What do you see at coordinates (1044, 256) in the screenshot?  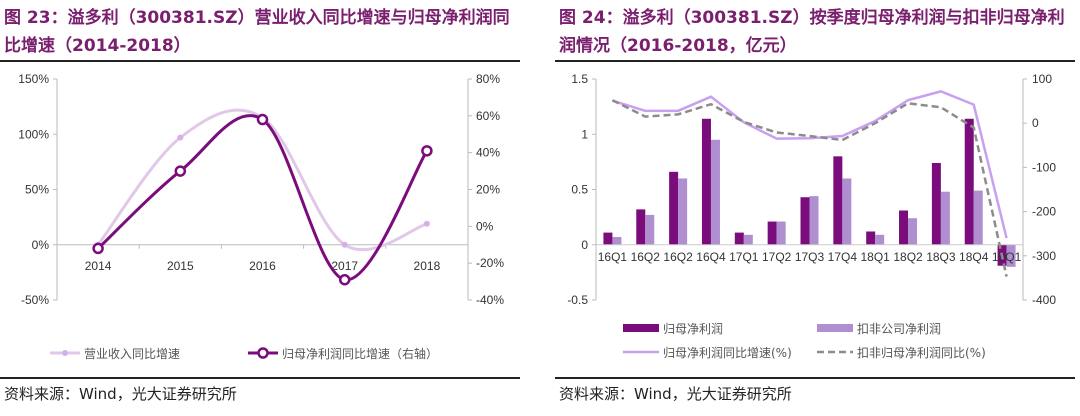 I see `right-tick-label: -300` at bounding box center [1044, 256].